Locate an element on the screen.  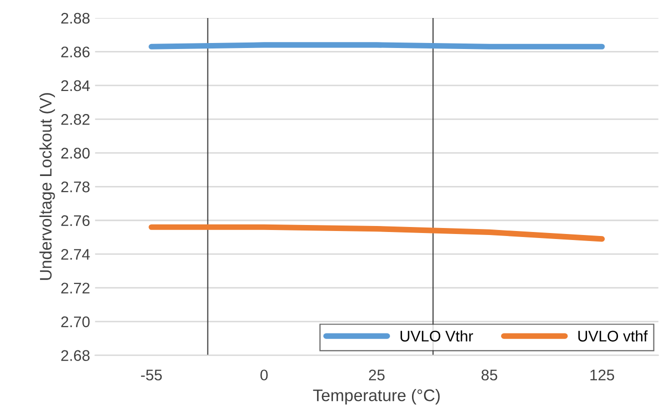
x-tick-label: 0 is located at coordinates (264, 375).